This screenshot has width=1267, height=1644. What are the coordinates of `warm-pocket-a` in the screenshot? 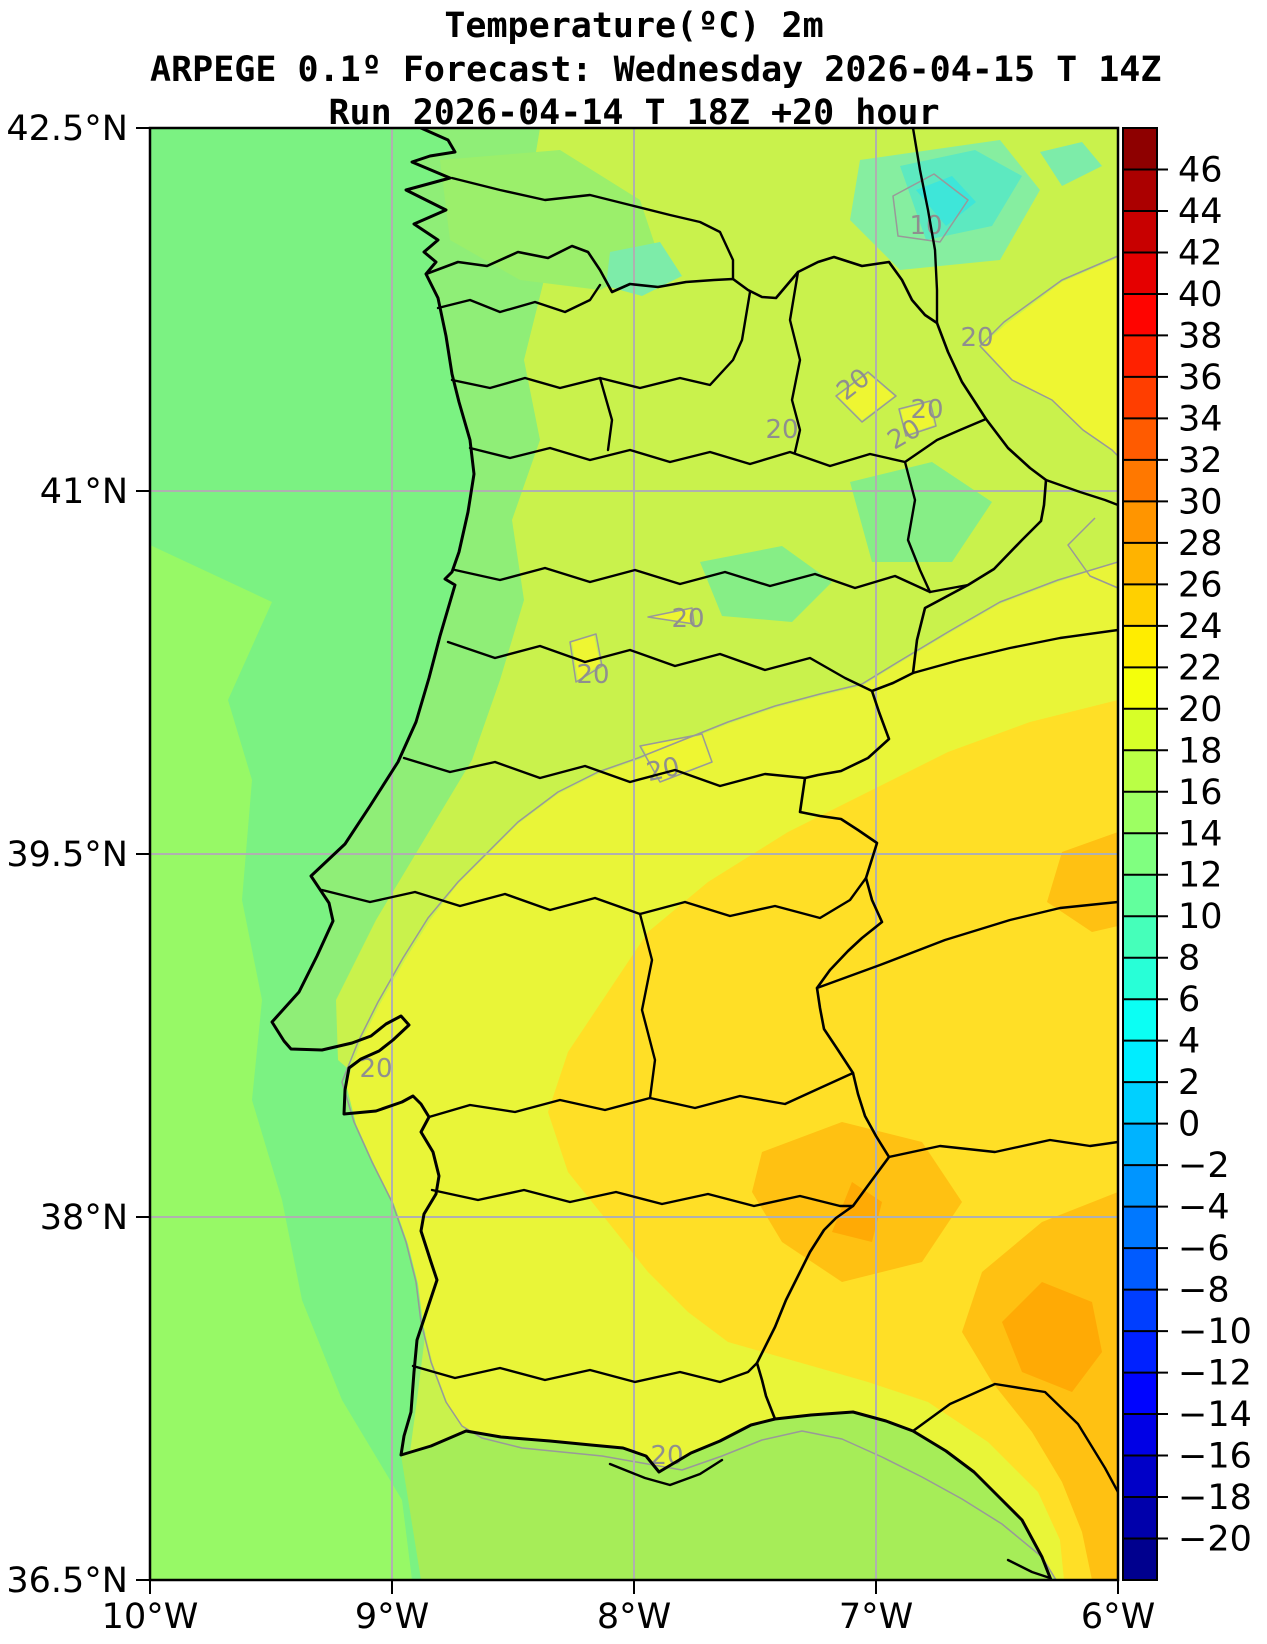 It's located at (866, 397).